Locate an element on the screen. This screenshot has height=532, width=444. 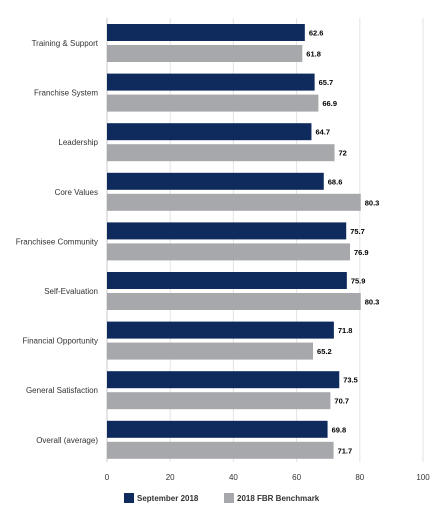
category-label: Overall (average) is located at coordinates (67, 440).